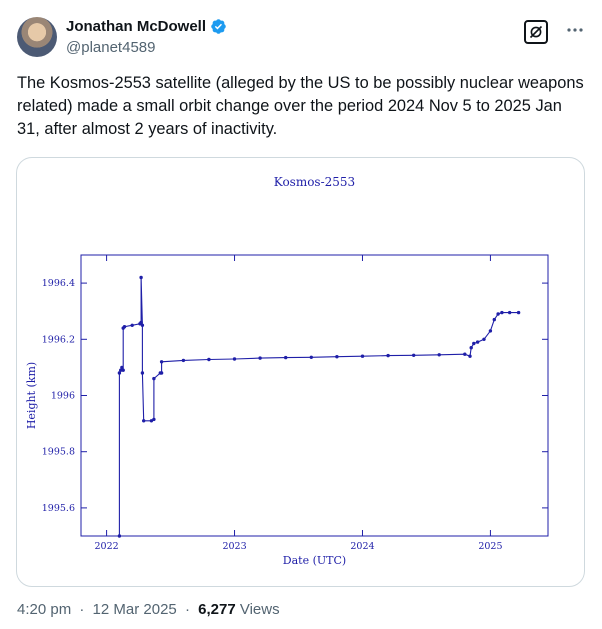  I want to click on x-tick-label: 2023, so click(234, 546).